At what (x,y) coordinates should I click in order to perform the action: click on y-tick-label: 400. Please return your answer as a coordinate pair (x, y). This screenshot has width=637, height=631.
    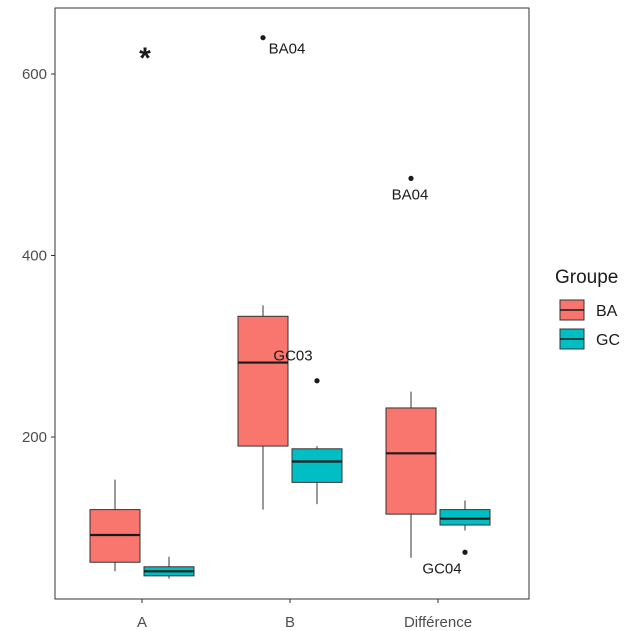
    Looking at the image, I should click on (34, 256).